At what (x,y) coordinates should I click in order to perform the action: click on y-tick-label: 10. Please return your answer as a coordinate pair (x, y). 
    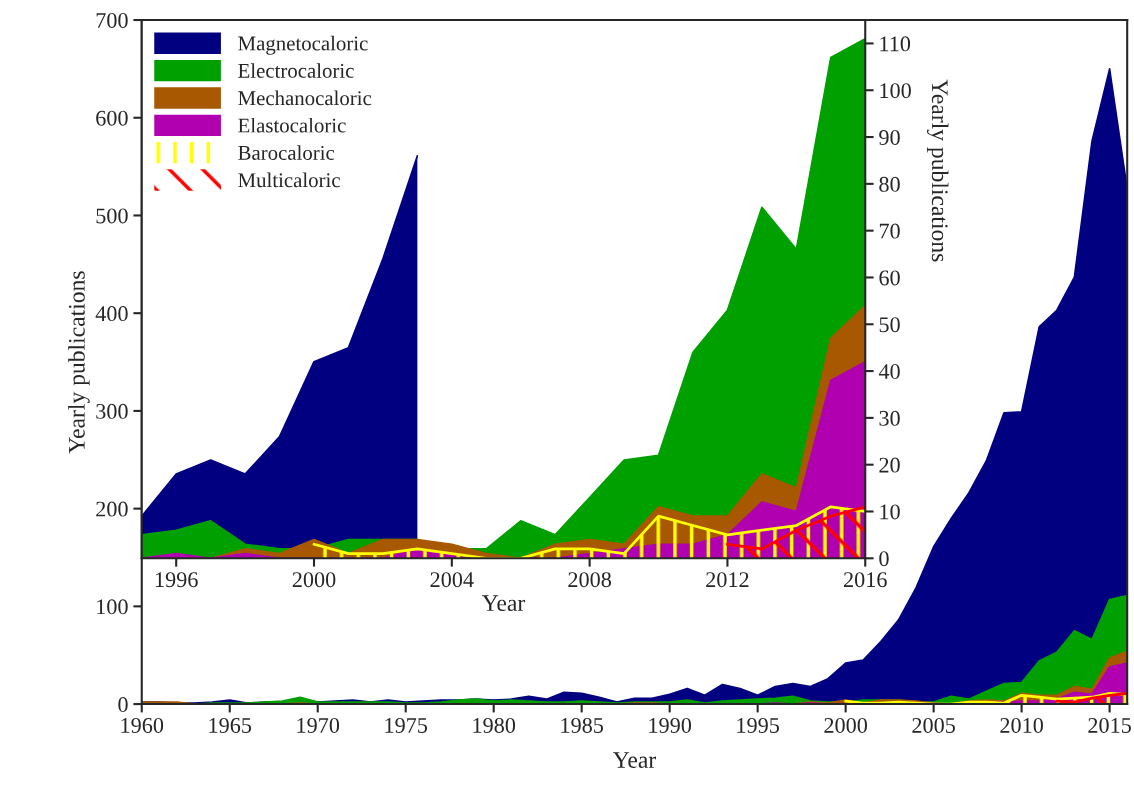
    Looking at the image, I should click on (890, 512).